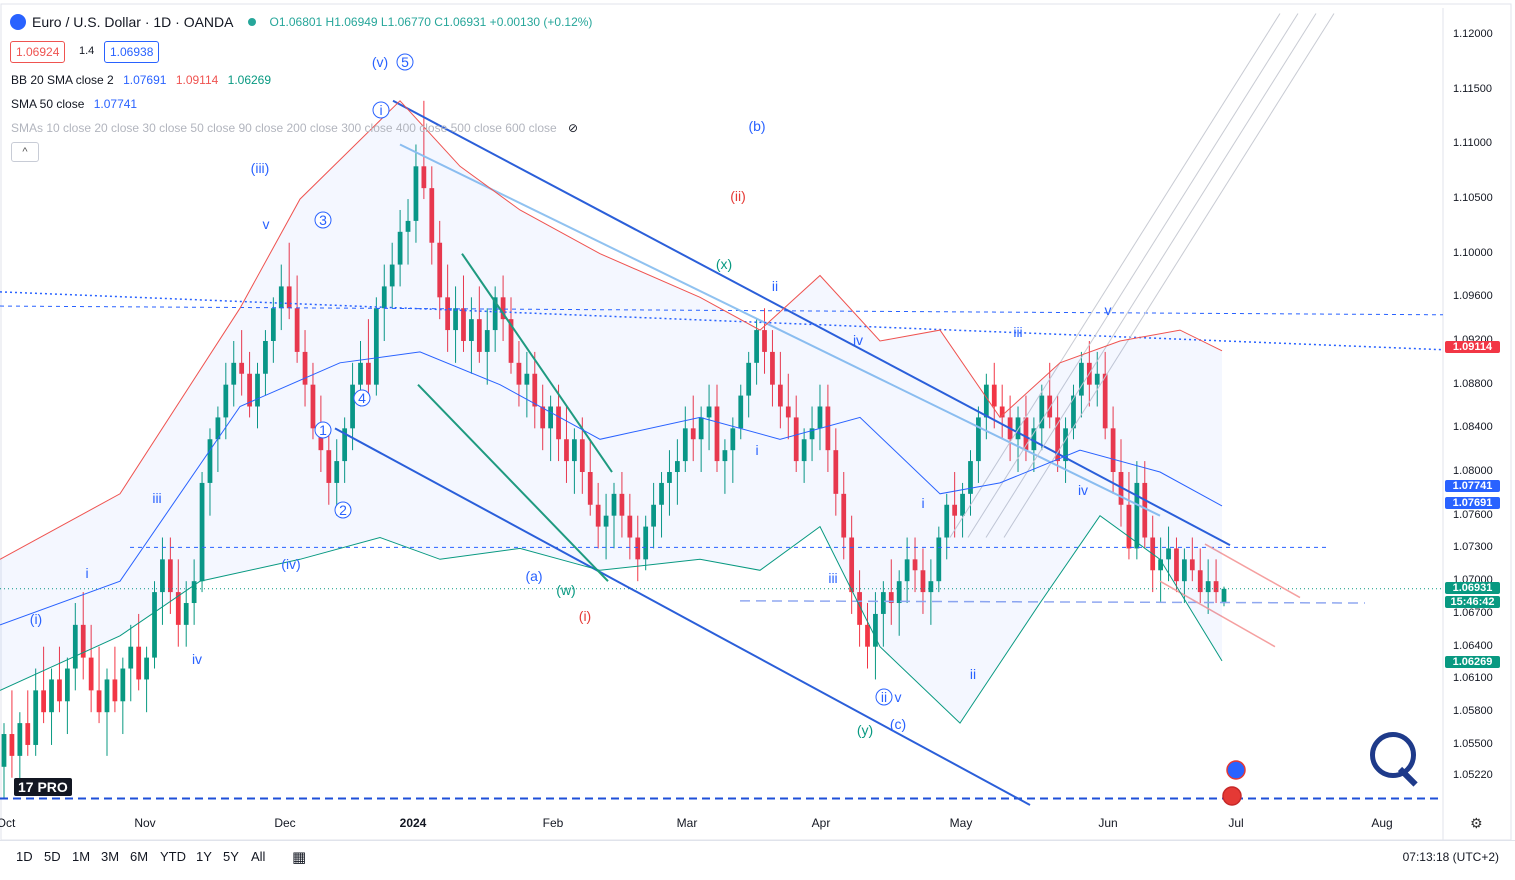 Image resolution: width=1515 pixels, height=880 pixels. I want to click on clock-readout: 07:13:18 (UTC+2), so click(1450, 857).